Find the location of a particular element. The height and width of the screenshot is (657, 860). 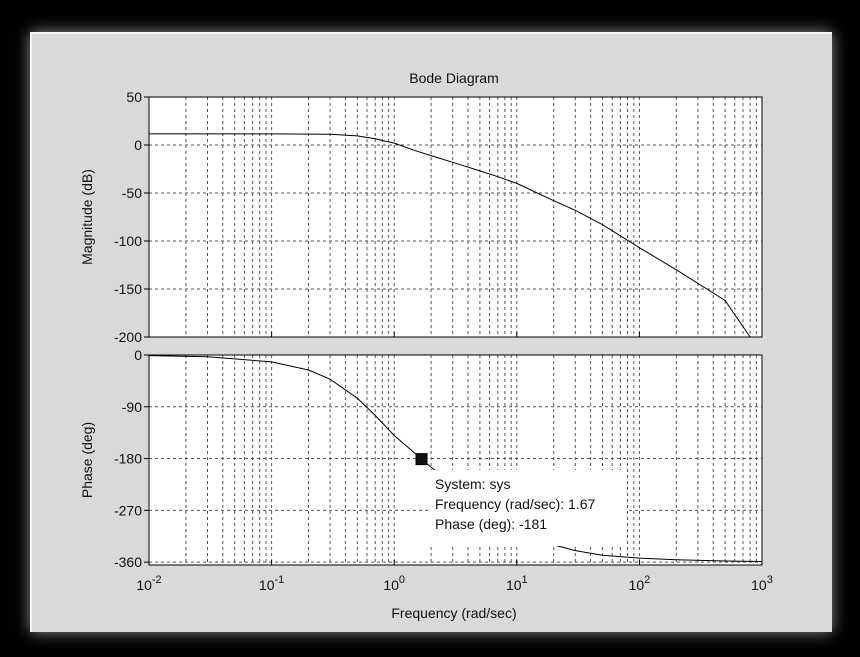

x-axis-label: Frequency (rad/sec) is located at coordinates (453, 613).